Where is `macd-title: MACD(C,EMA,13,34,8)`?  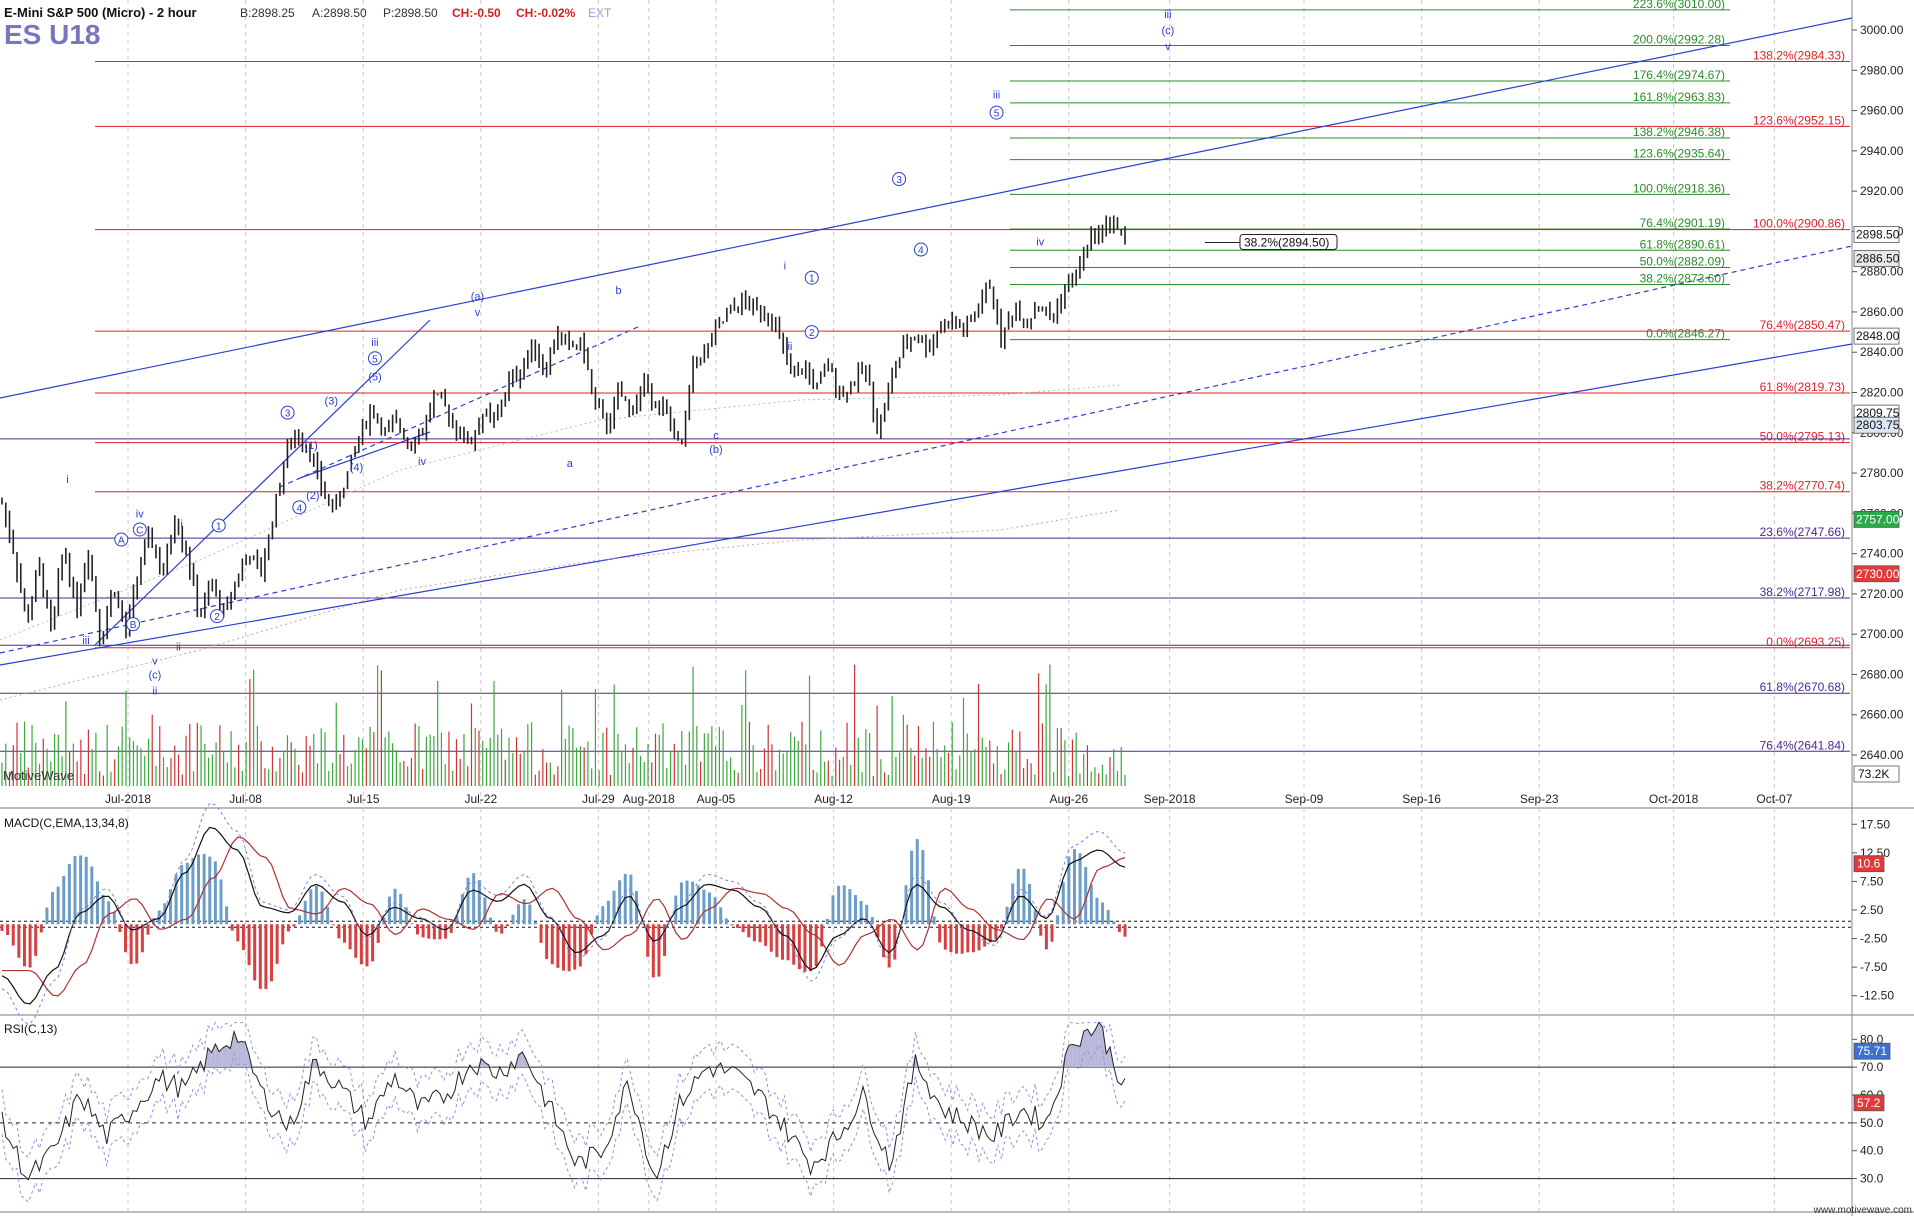
macd-title: MACD(C,EMA,13,34,8) is located at coordinates (66, 823).